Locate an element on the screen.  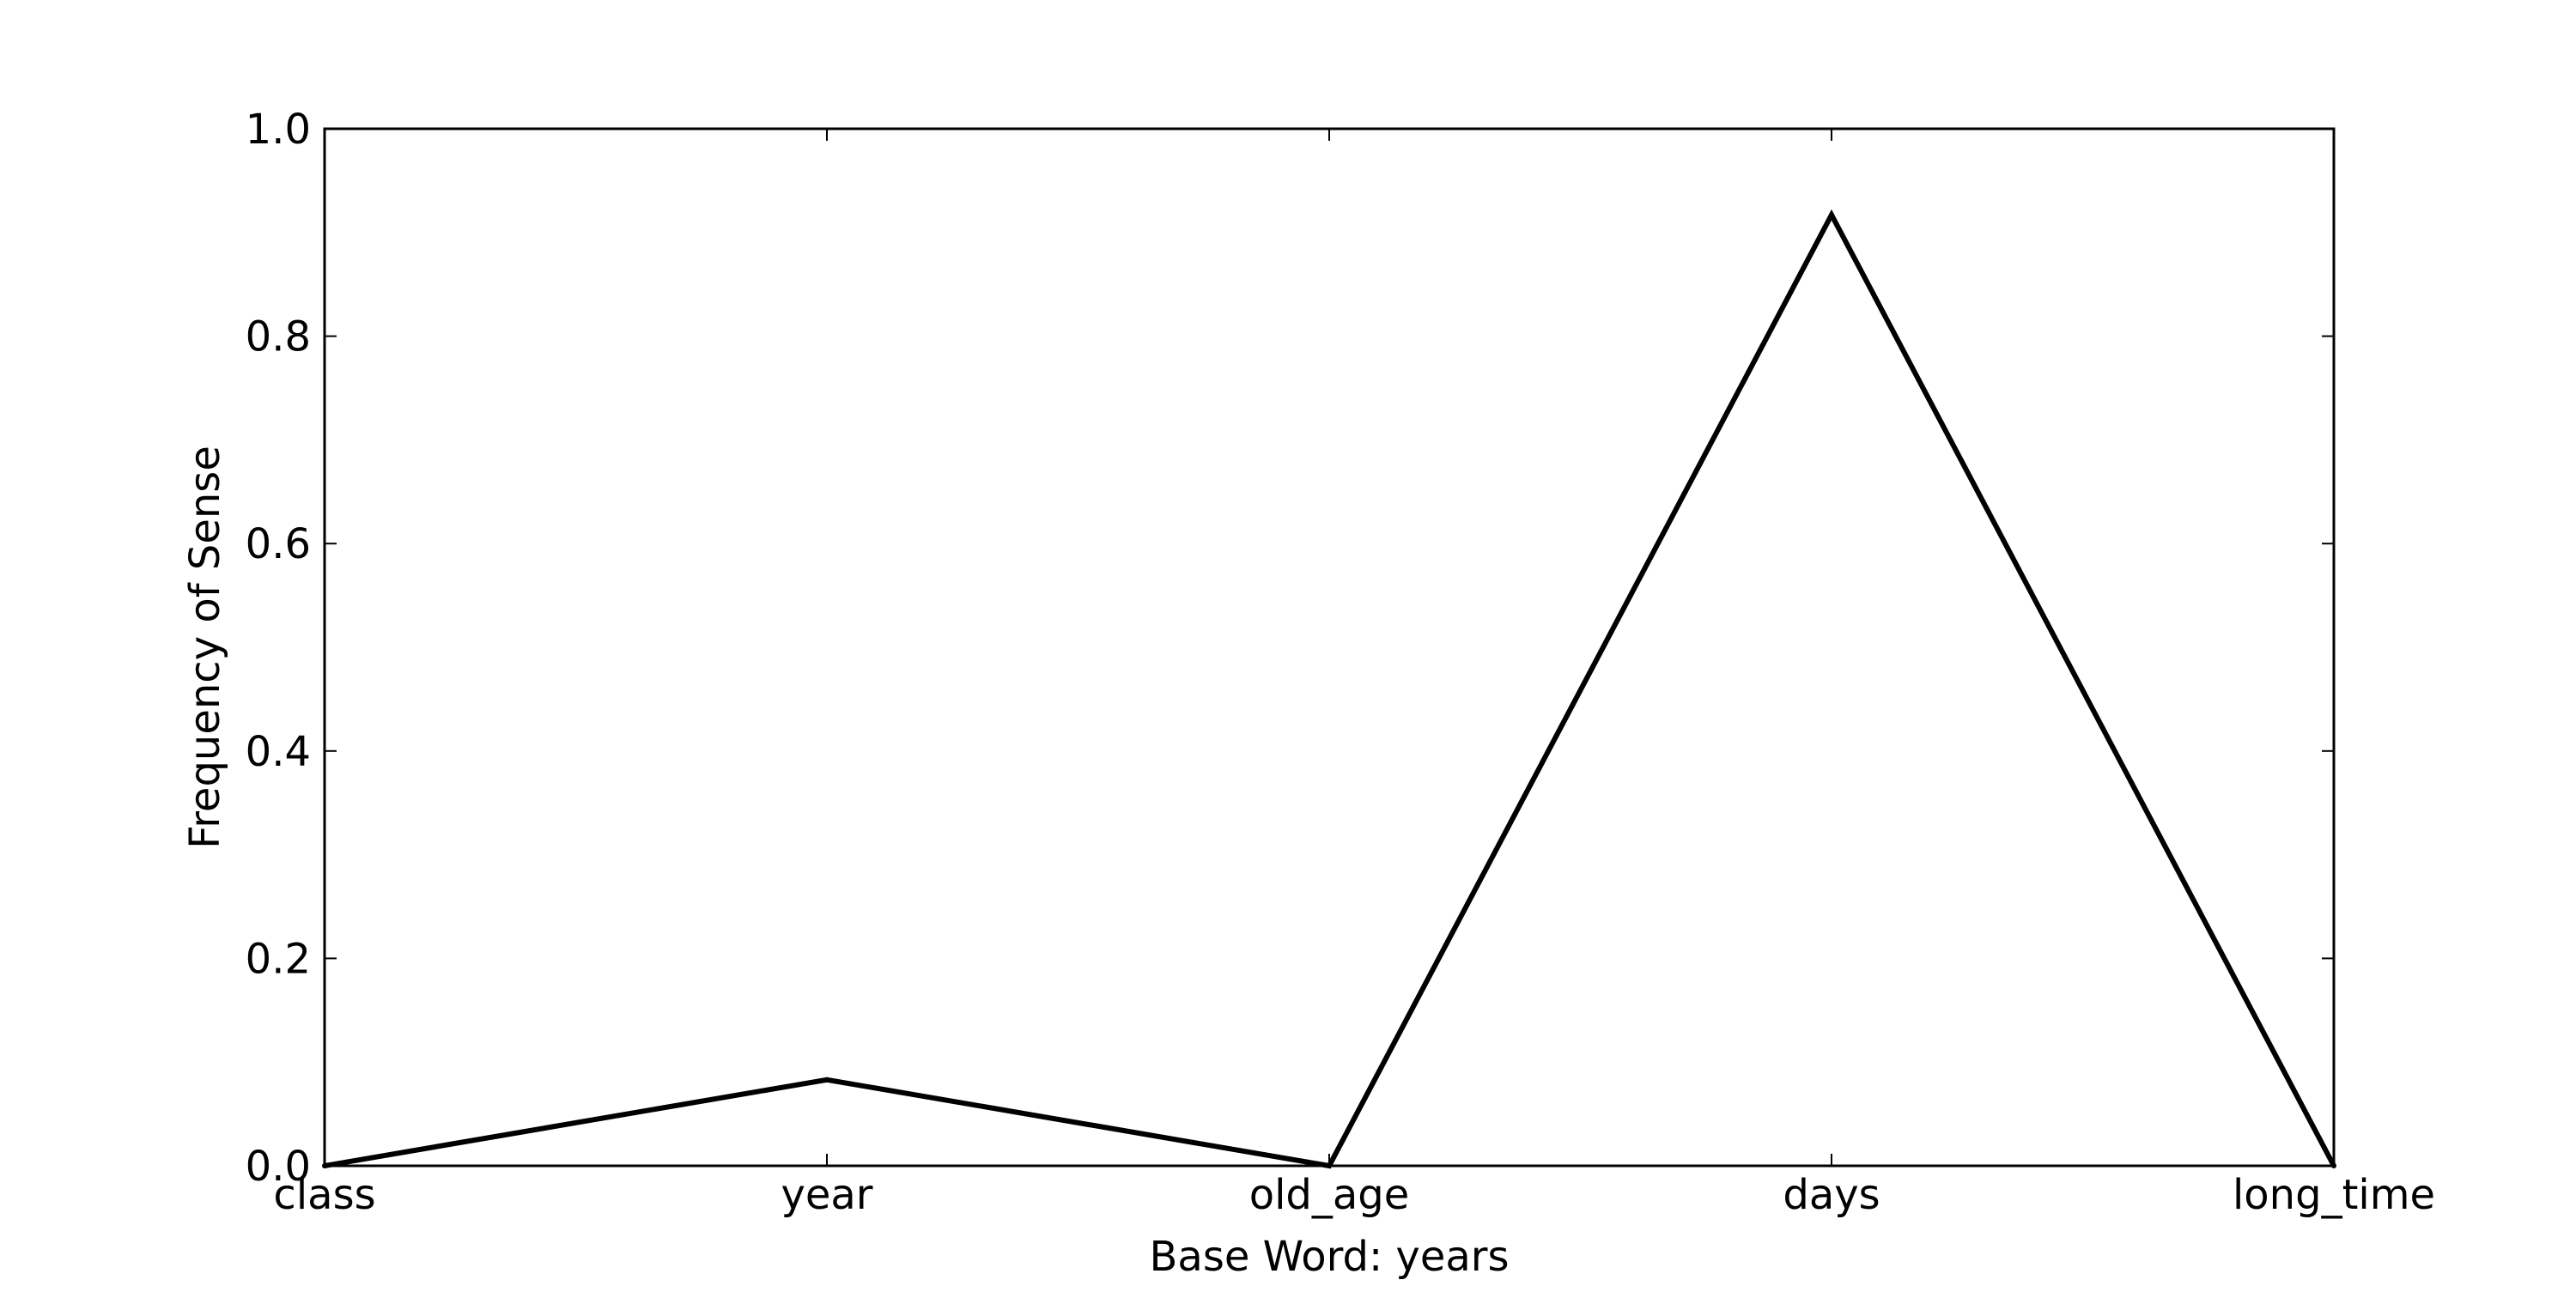
x-tick-label: days is located at coordinates (1831, 1195).